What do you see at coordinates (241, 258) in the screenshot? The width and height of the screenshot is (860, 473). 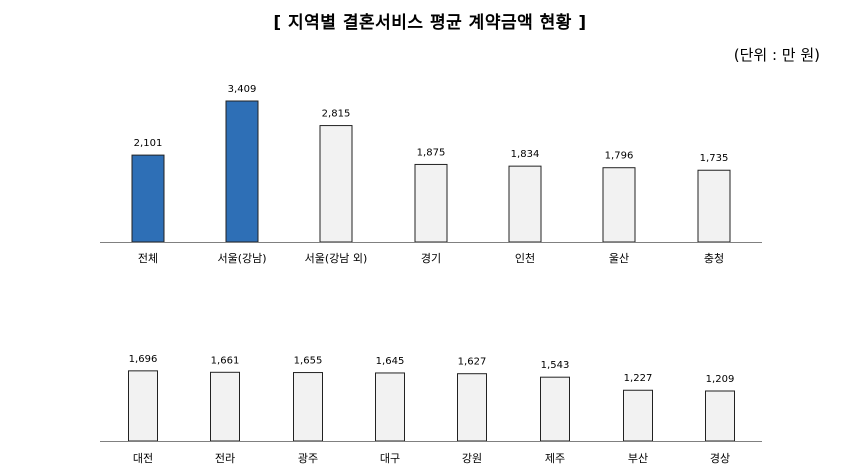 I see `category-label: 서울(강남)` at bounding box center [241, 258].